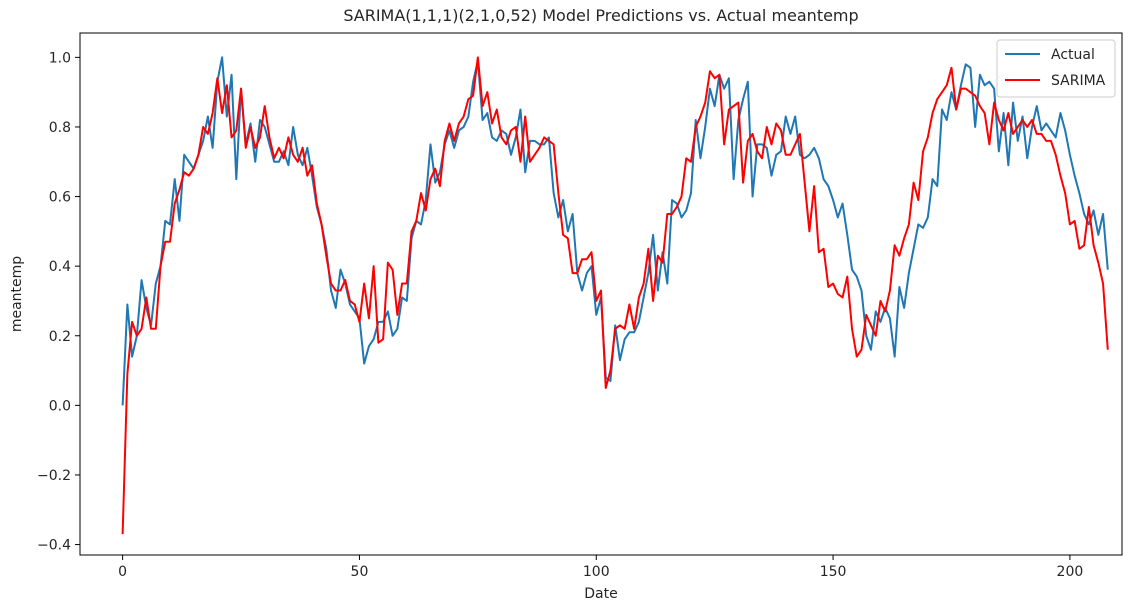 The image size is (1130, 602). I want to click on x-axis-label: Date, so click(600, 594).